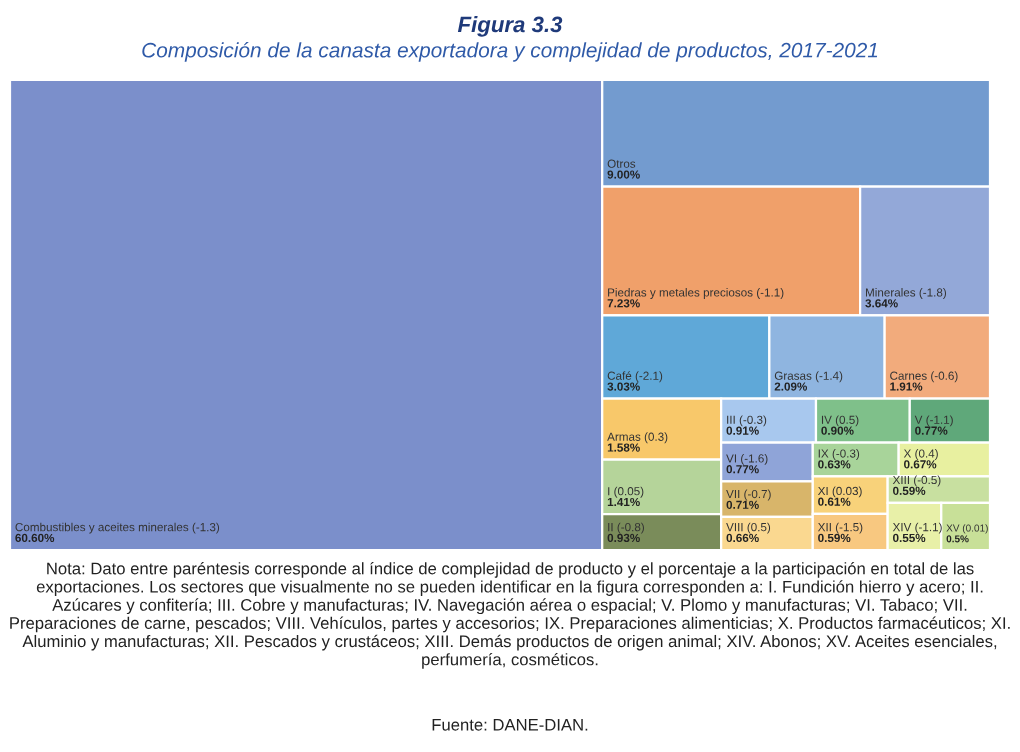 This screenshot has height=752, width=1020. What do you see at coordinates (510, 615) in the screenshot?
I see `text: Nota: Dato entre paréntesis corresponde al índice de complejidad de producto y el porcentaje a la participación en total de las exportaciones. Los sectores que visualmente no se pueden identificar en la figura corresponden a: I. Fundición hierro y acero; II. Azúcares y confitería; III. Cobre y manufacturas; IV. Navegación aérea o espacial; V. Plomo y manufacturas; VI. Tabaco; VII. Preparaciones de carne, pescados; VIII. Vehículos, partes y accesorios; IX. Preparaciones alimenticias; X. Productos farmacéuticos; XI. Aluminio y manufacturas; XII. Pescados y crustáceos; XIII. Demás productos de origen animal; XIV. Abonos; XV. Aceites esenciales, perfumería, cosméticos.` at bounding box center [510, 615].